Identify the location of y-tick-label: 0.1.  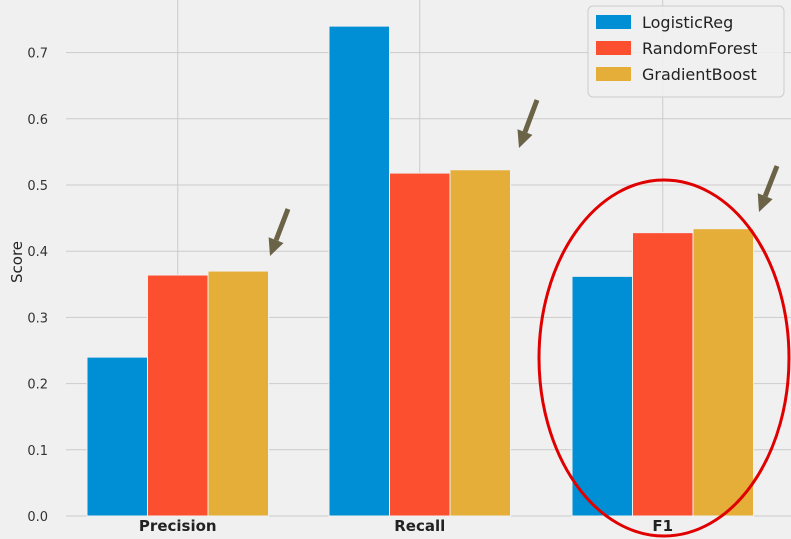
(37, 451).